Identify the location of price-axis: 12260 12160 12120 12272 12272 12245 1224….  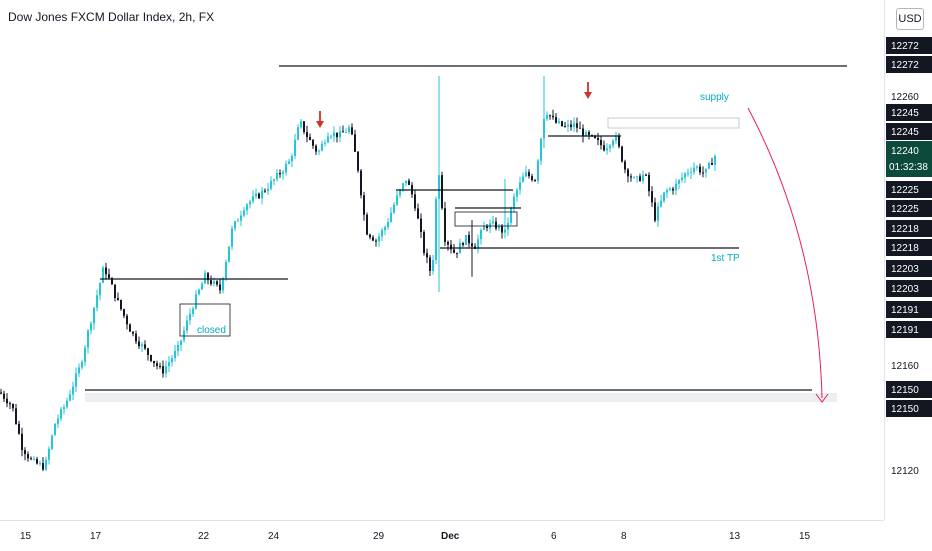
(908, 260).